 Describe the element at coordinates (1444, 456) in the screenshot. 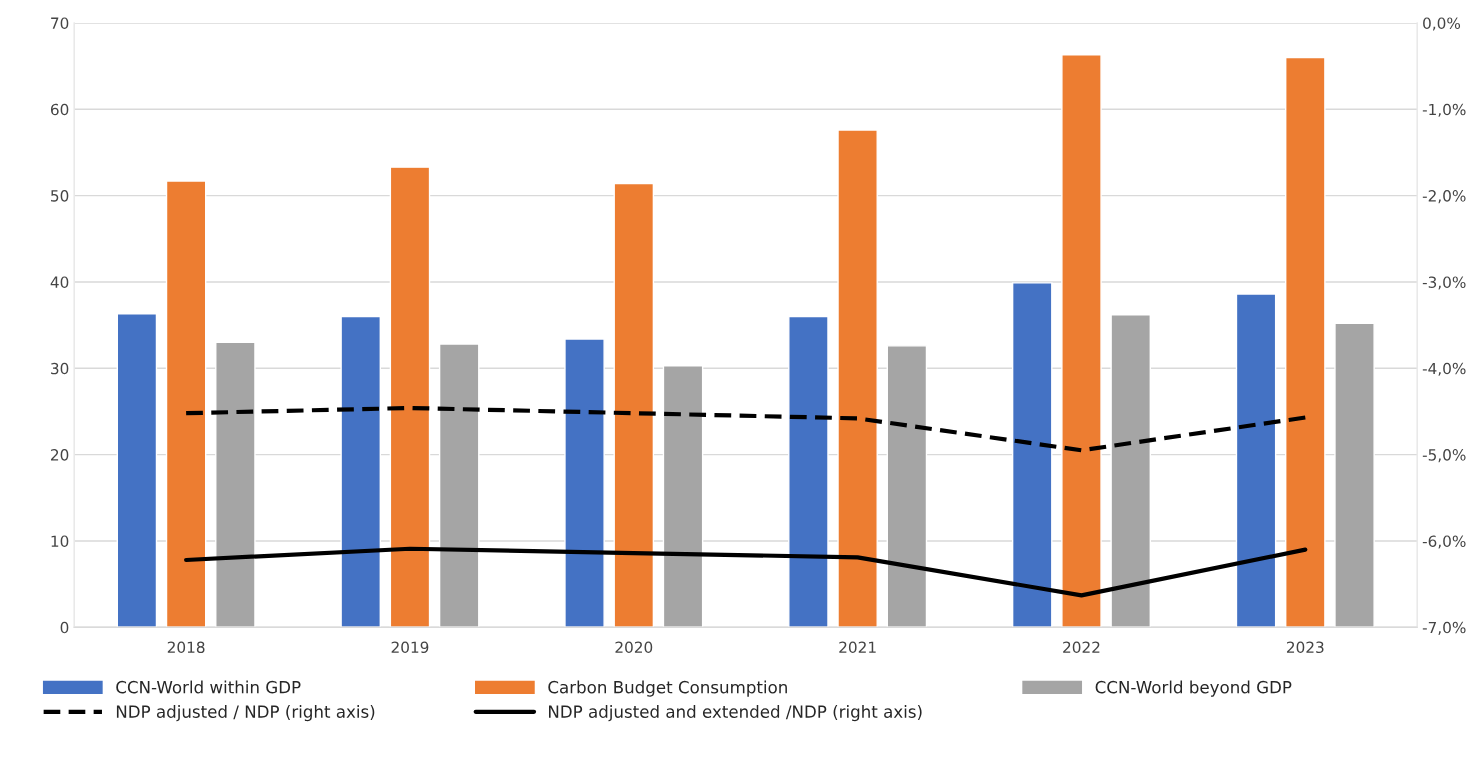

I see `y2-tick-label: -5,0%` at that location.